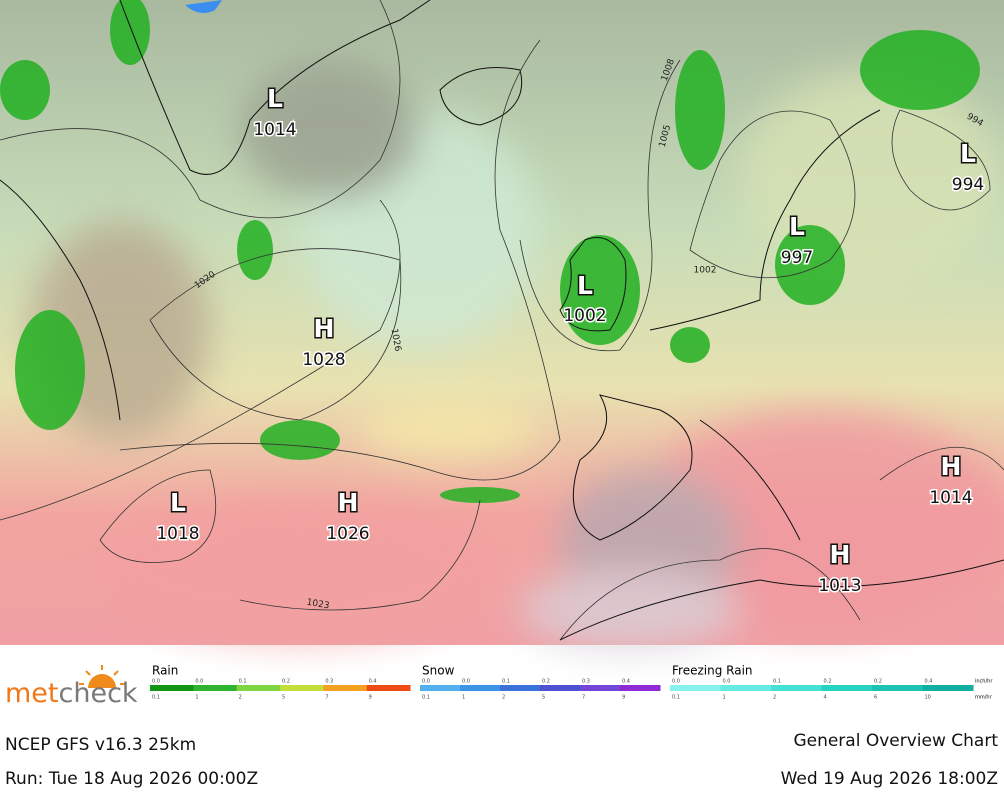  I want to click on isobar-label: 1026, so click(396, 340).